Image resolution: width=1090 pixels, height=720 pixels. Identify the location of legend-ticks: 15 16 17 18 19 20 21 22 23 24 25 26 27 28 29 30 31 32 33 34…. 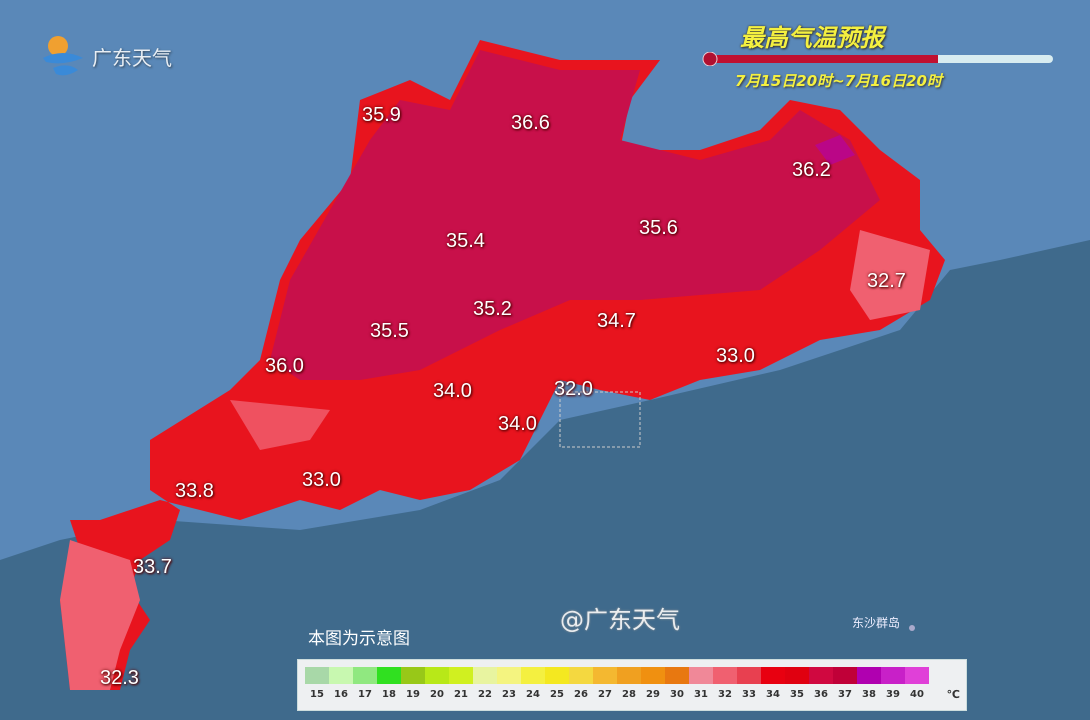
(617, 694).